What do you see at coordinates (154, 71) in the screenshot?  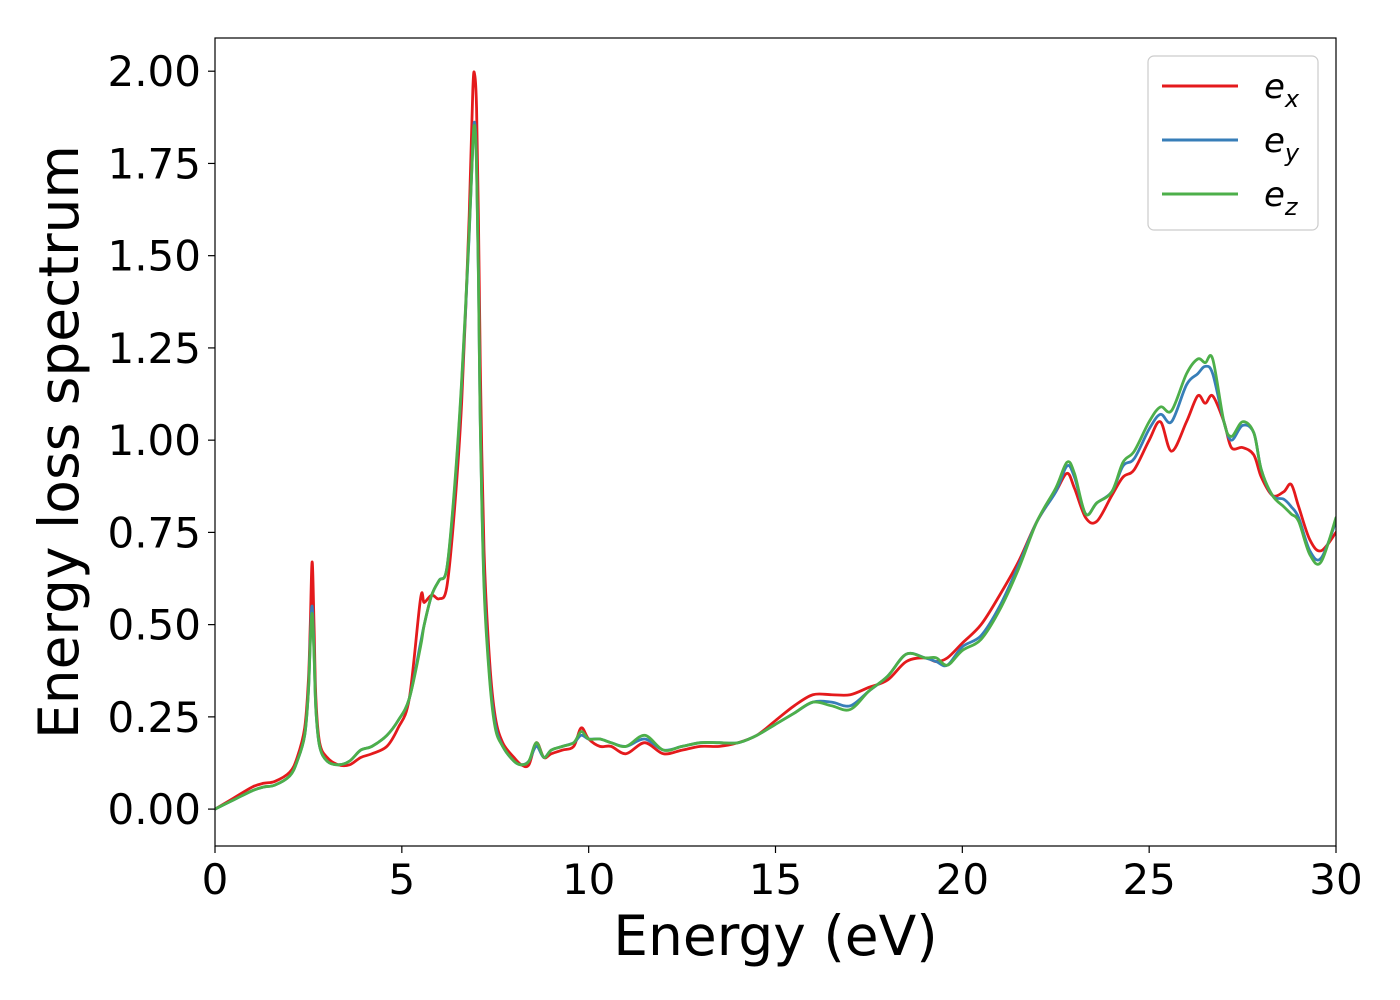 I see `y-tick-label: 2.00` at bounding box center [154, 71].